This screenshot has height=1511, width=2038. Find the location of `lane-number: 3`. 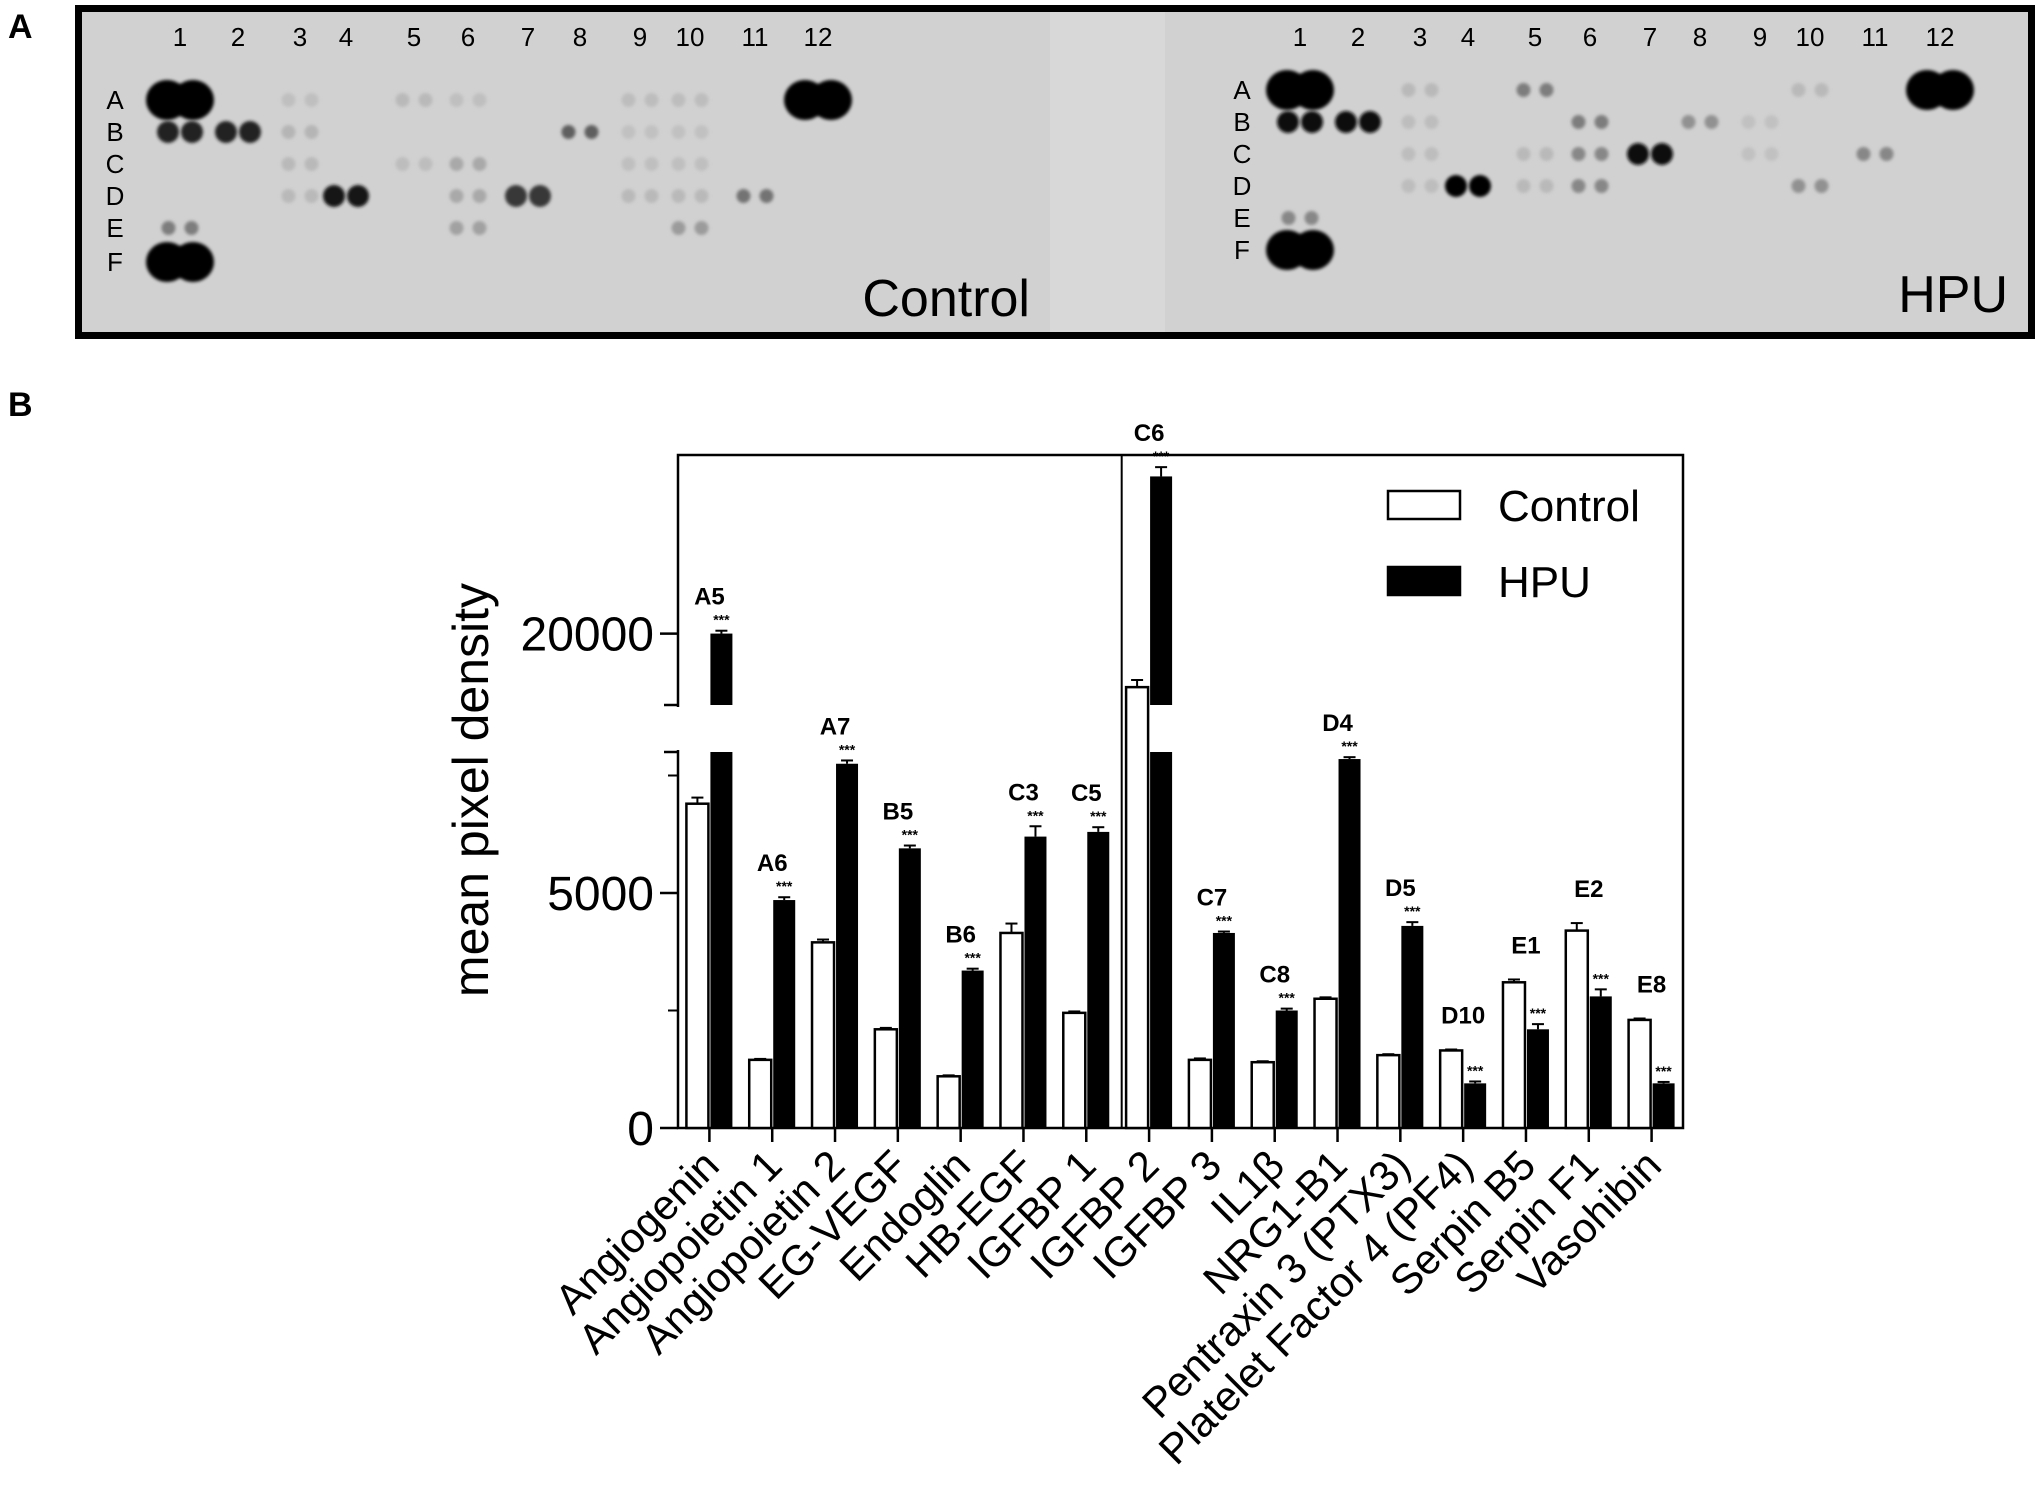

lane-number: 3 is located at coordinates (1420, 37).